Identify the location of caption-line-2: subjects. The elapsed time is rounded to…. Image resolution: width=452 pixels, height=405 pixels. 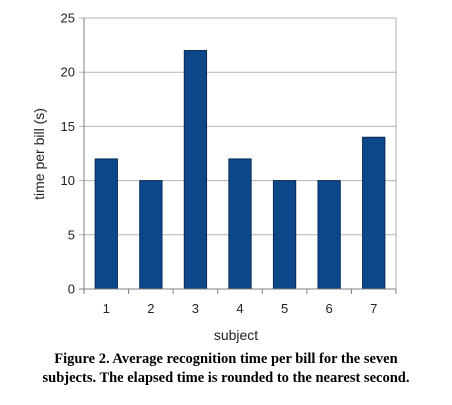
(226, 378).